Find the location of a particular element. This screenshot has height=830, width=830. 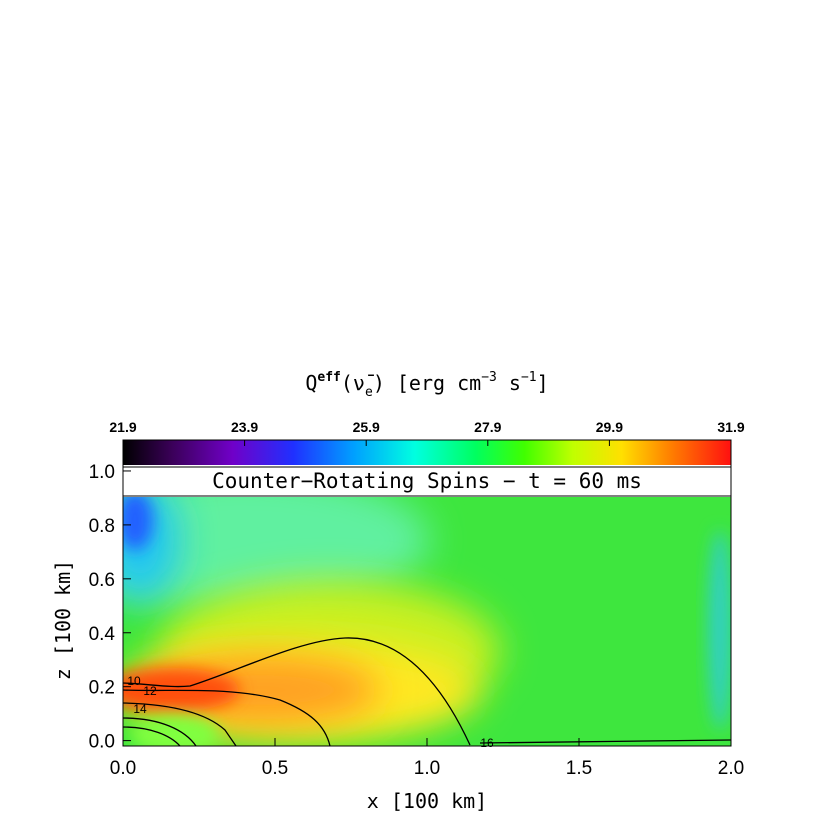

colorbar-tick-label: 27.9 is located at coordinates (487, 427).